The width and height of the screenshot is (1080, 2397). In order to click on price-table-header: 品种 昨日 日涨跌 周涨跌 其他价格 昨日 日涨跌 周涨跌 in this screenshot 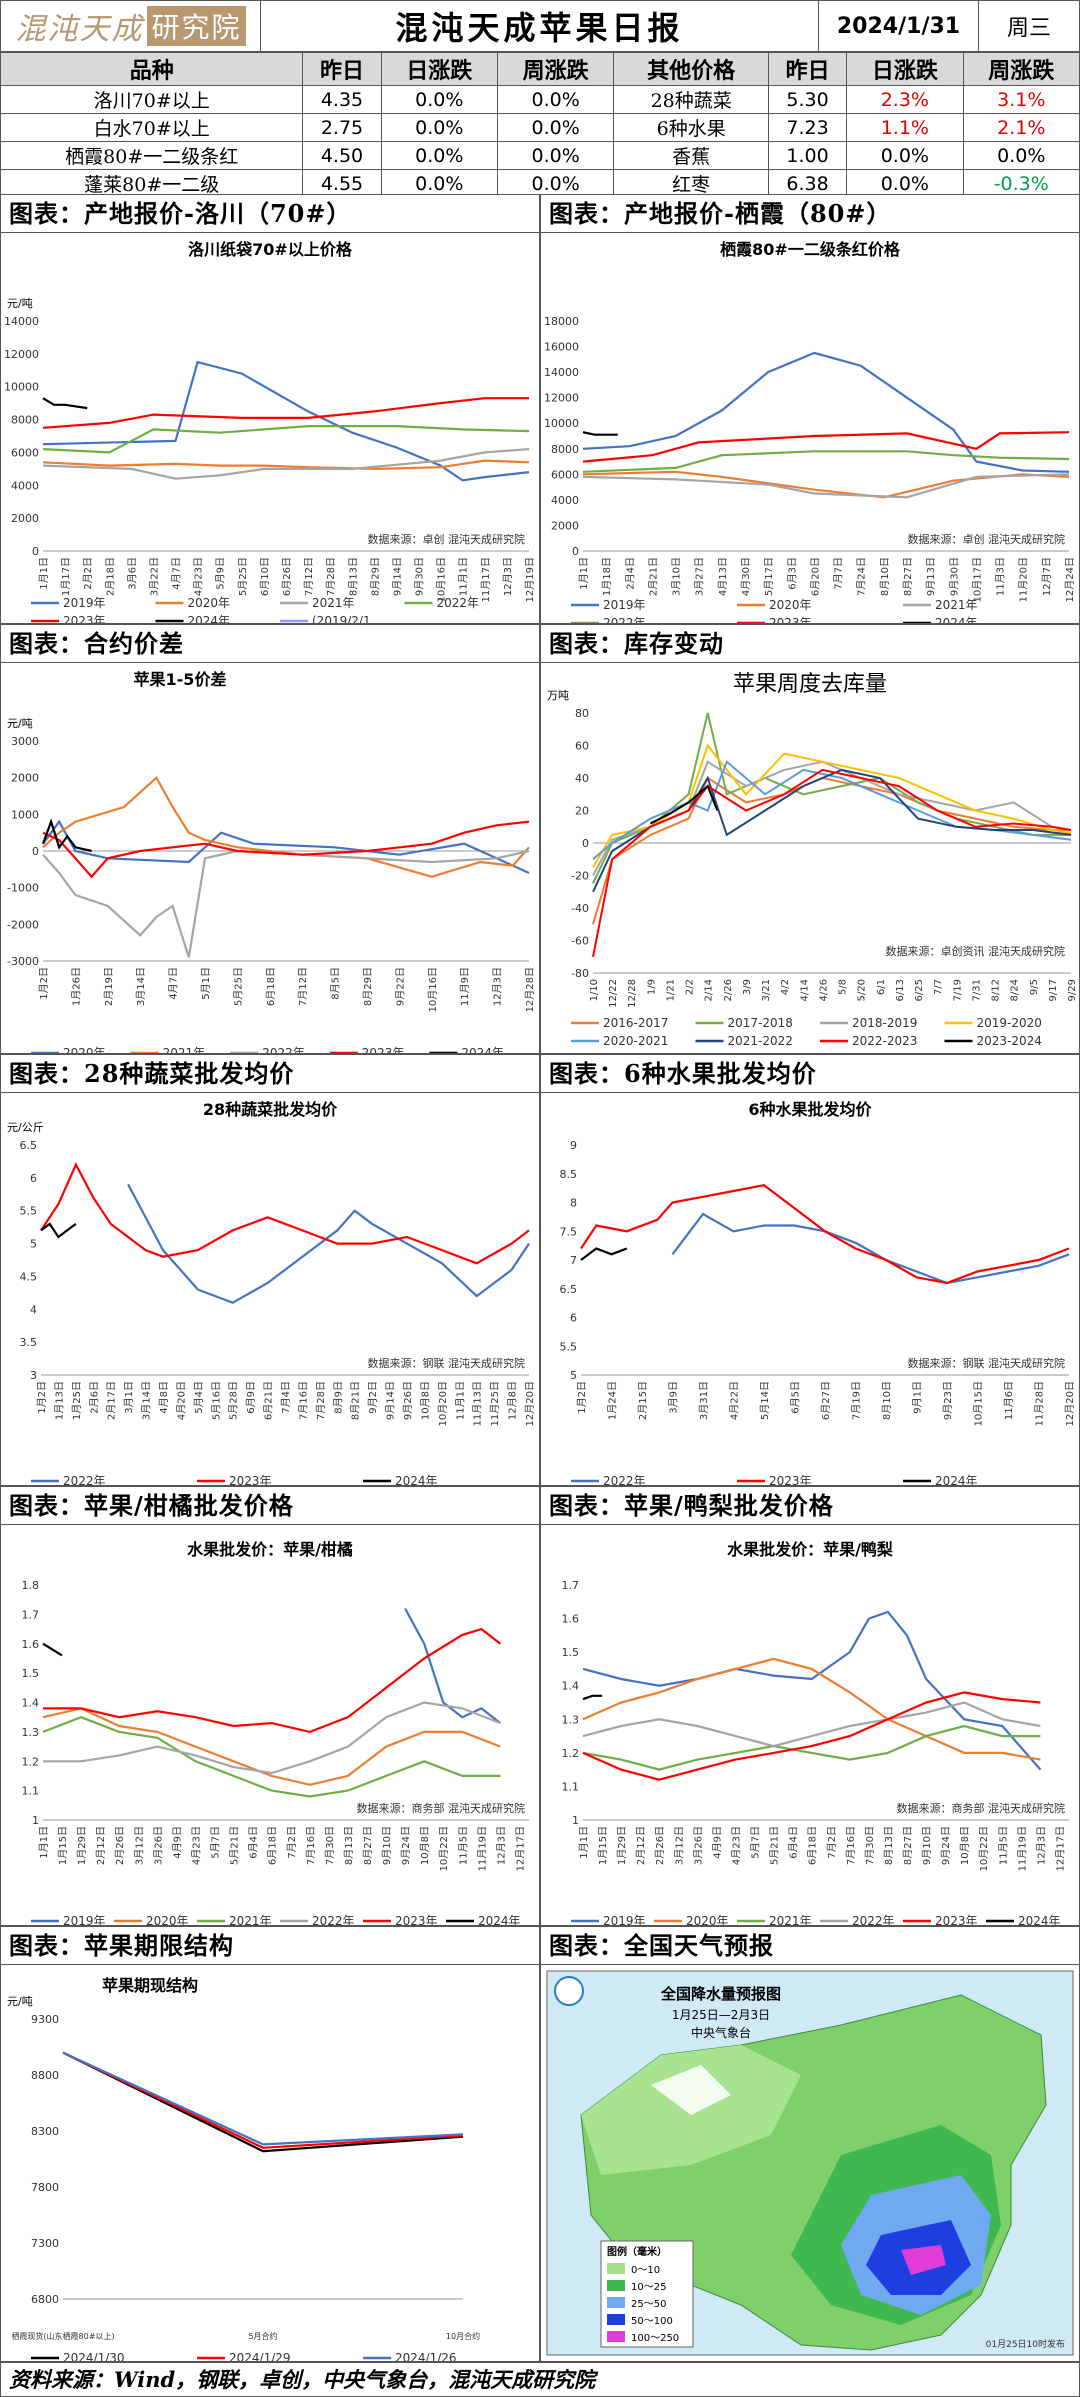, I will do `click(540, 69)`.